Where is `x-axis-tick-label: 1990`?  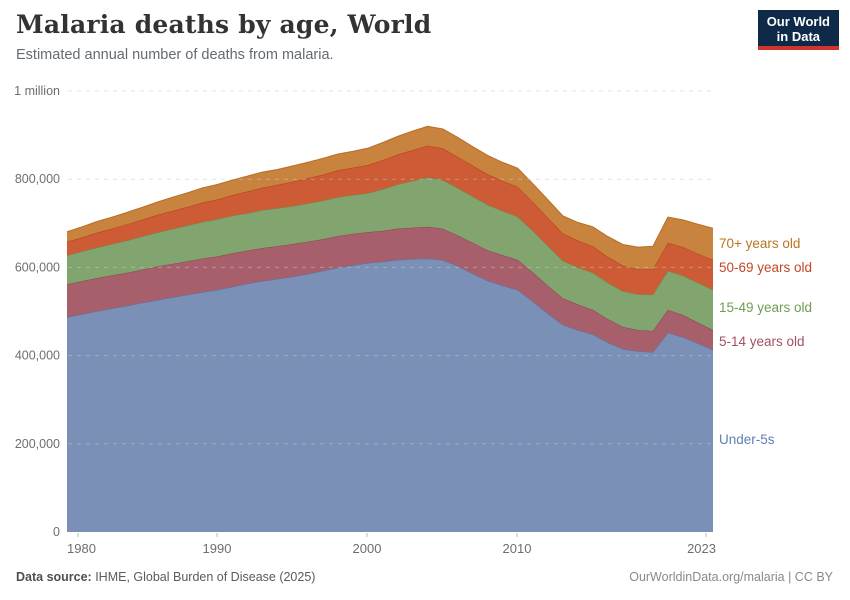
x-axis-tick-label: 1990 is located at coordinates (217, 548).